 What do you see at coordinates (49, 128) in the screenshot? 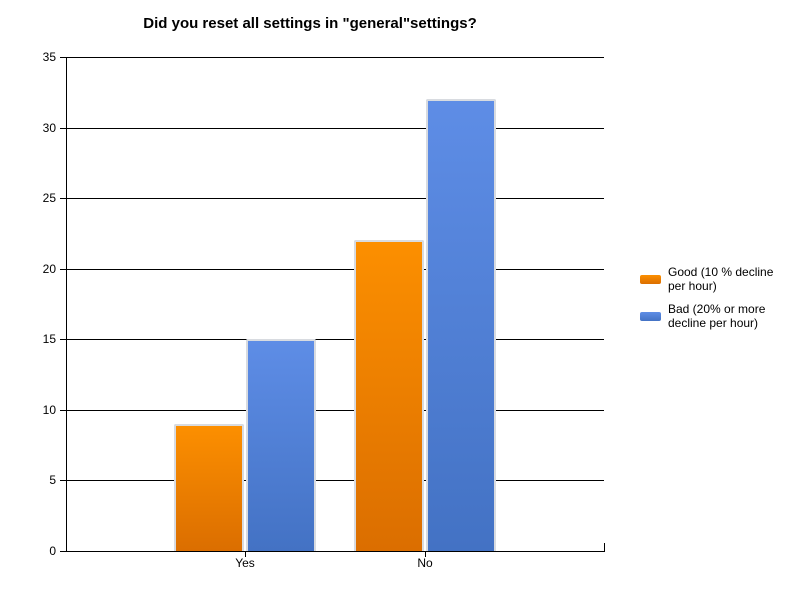
I see `y-axis-label-30: 30` at bounding box center [49, 128].